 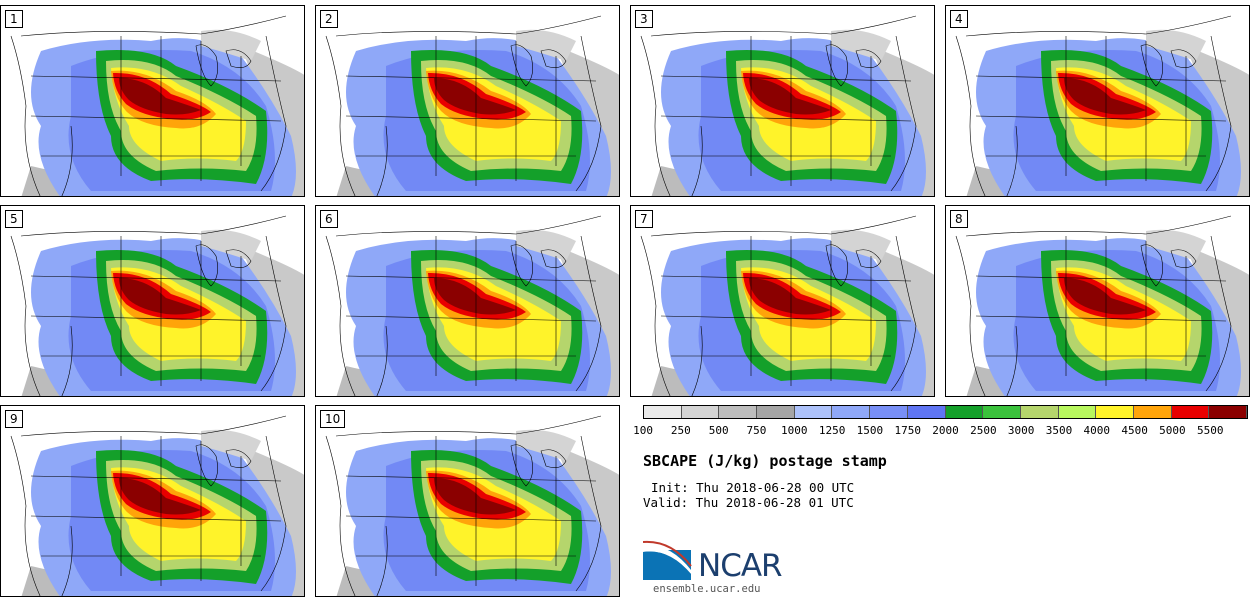 What do you see at coordinates (152, 301) in the screenshot?
I see `ensemble-member-map: 5` at bounding box center [152, 301].